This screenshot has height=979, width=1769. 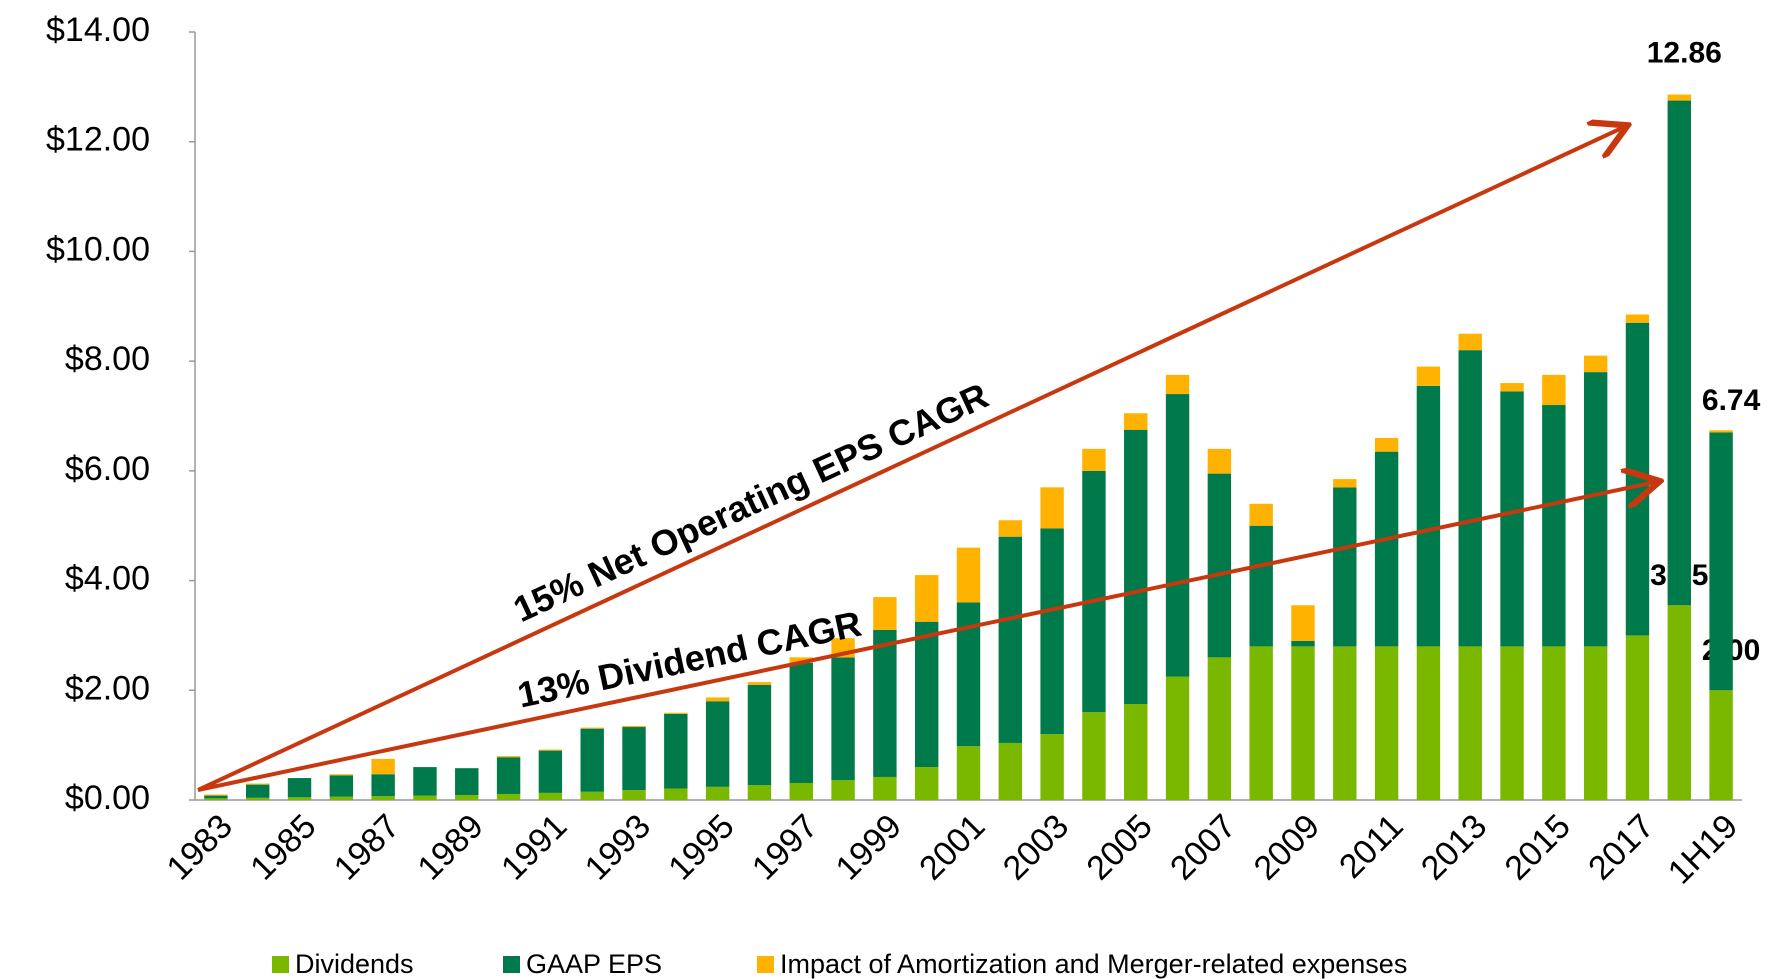 What do you see at coordinates (785, 847) in the screenshot?
I see `x-tick-label: 1997` at bounding box center [785, 847].